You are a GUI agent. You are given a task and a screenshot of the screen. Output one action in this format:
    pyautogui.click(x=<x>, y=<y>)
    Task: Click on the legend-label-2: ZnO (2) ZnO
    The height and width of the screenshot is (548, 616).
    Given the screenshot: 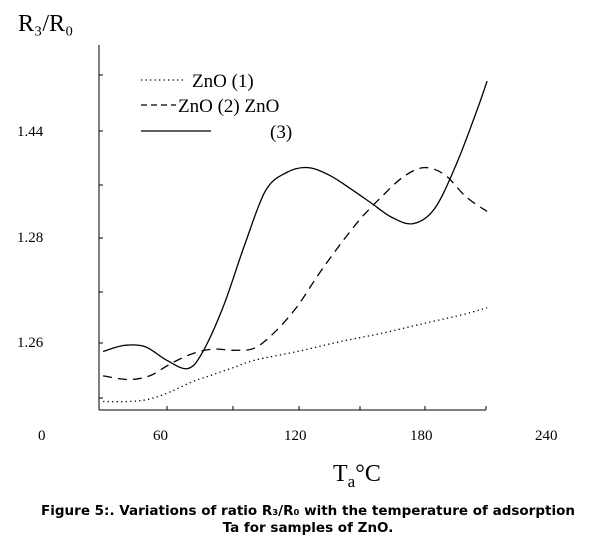 What is the action you would take?
    pyautogui.click(x=228, y=106)
    